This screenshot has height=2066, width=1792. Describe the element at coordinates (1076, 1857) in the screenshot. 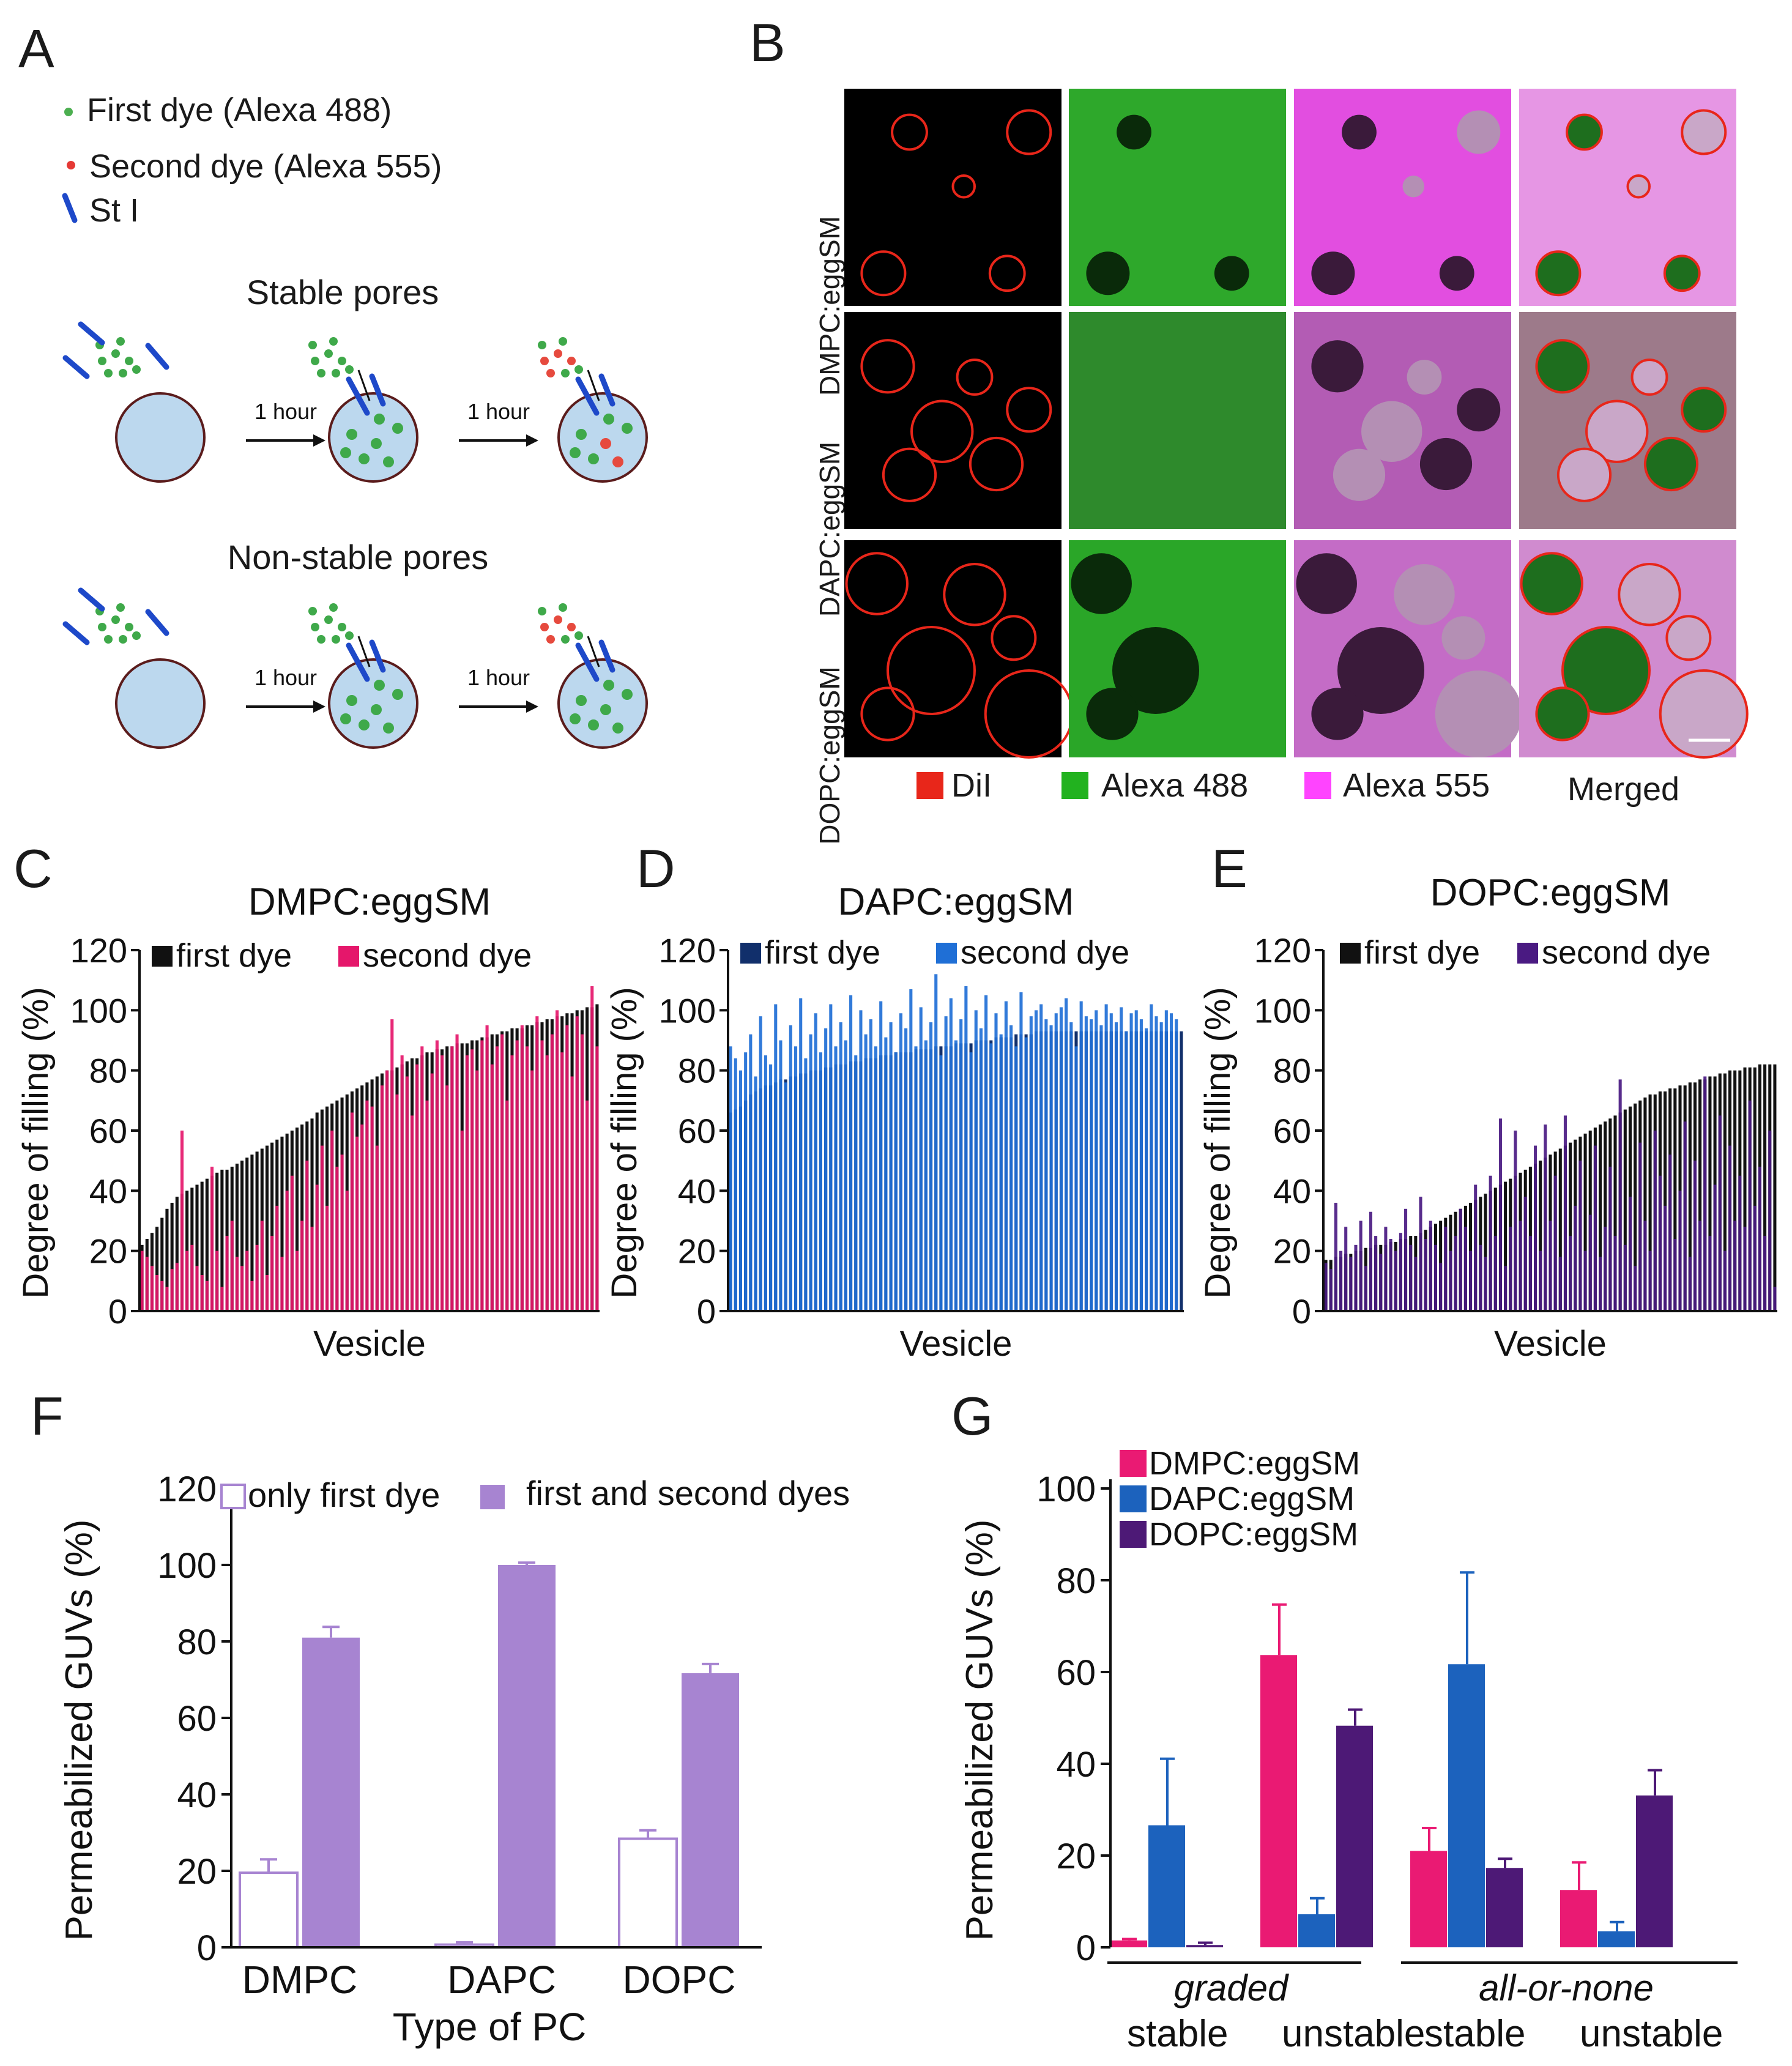

I see `y-tick-label: 20` at that location.